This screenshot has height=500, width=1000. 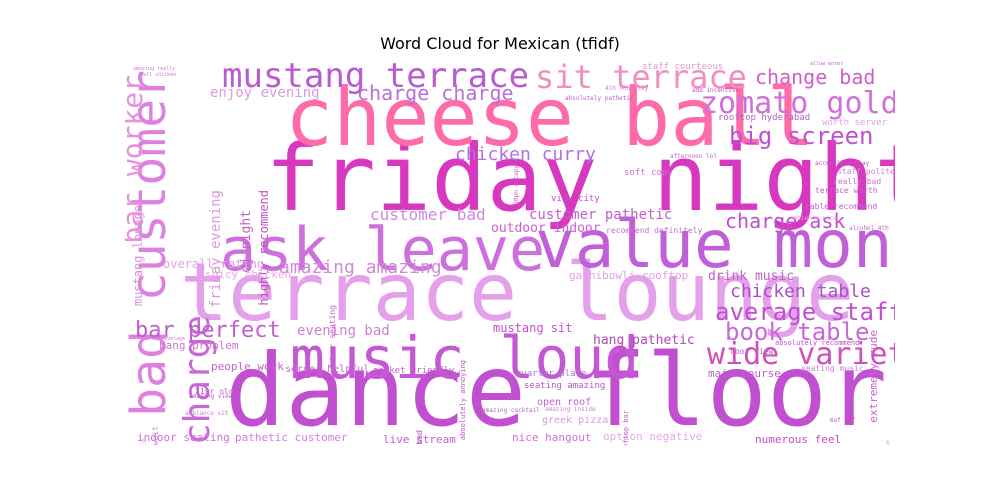 What do you see at coordinates (525, 154) in the screenshot?
I see `word-chicken-curry: chicken curry` at bounding box center [525, 154].